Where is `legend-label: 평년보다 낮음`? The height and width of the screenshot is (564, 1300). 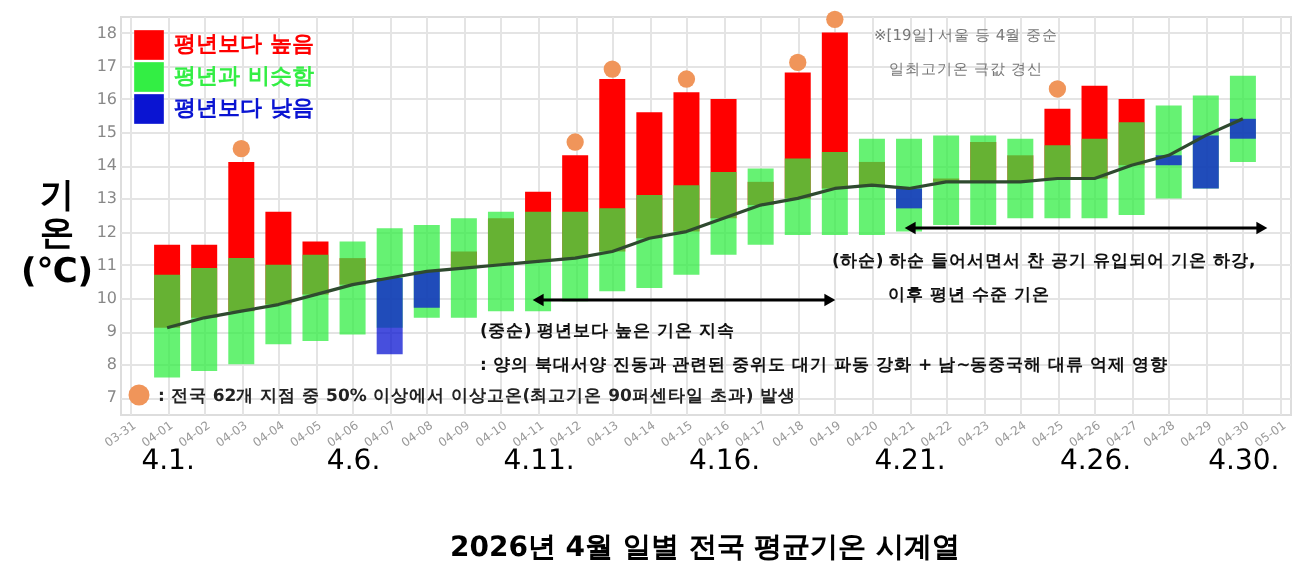
legend-label: 평년보다 낮음 is located at coordinates (244, 108).